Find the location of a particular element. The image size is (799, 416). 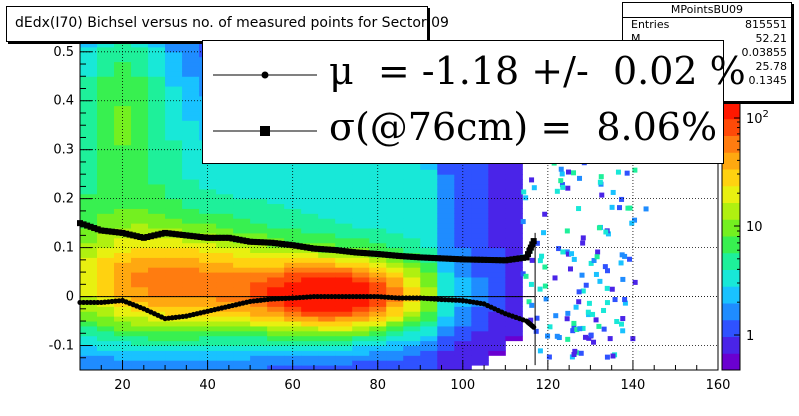

y-tick-label: 0.3 is located at coordinates (63, 150).